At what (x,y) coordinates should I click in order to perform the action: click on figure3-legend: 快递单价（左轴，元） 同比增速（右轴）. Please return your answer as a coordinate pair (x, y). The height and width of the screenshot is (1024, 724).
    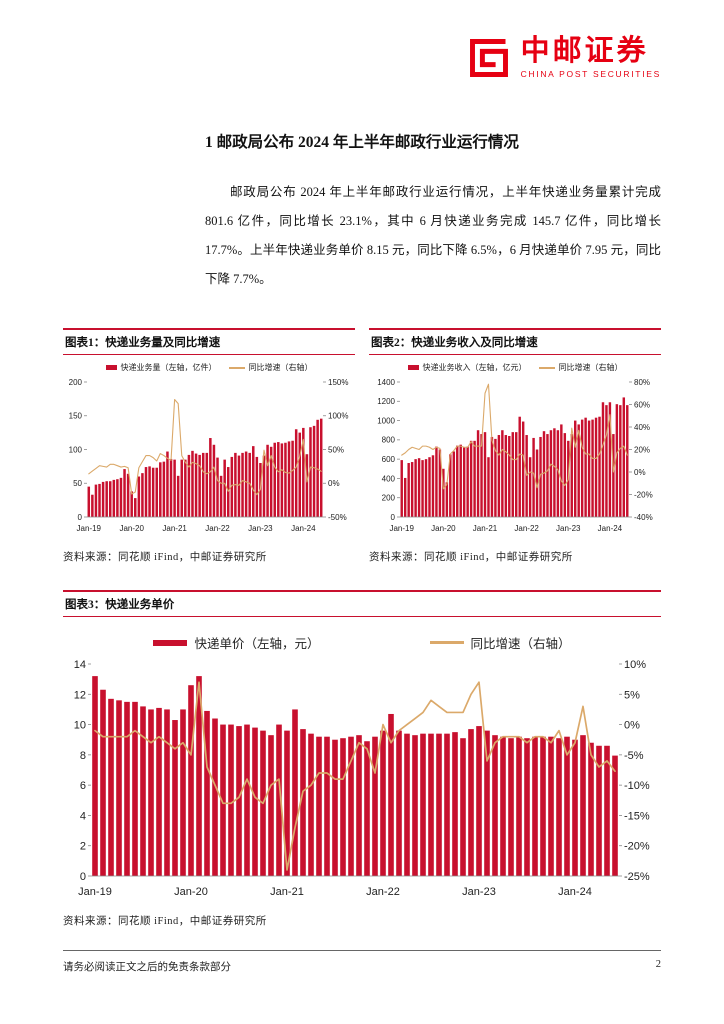
    Looking at the image, I should click on (362, 642).